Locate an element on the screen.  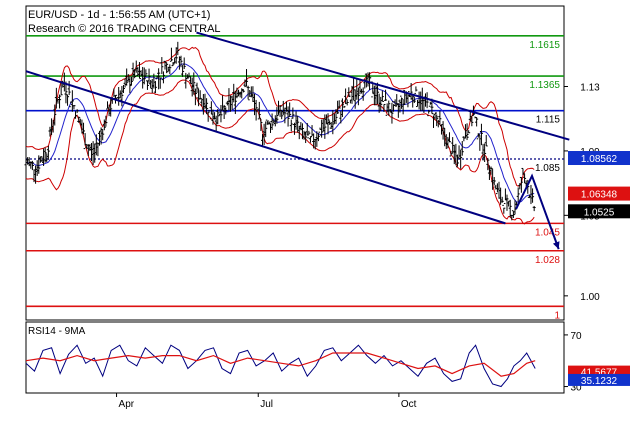
rsi-tick-label: 30 is located at coordinates (576, 388).